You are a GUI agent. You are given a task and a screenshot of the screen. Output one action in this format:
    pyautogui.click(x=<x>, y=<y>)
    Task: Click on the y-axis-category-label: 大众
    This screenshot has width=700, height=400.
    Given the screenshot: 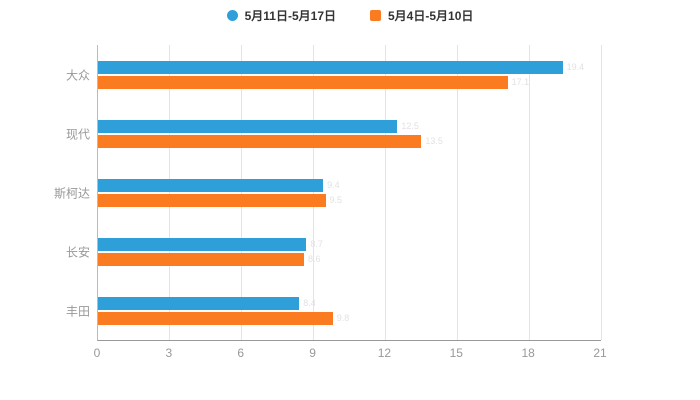 What is the action you would take?
    pyautogui.click(x=77, y=75)
    